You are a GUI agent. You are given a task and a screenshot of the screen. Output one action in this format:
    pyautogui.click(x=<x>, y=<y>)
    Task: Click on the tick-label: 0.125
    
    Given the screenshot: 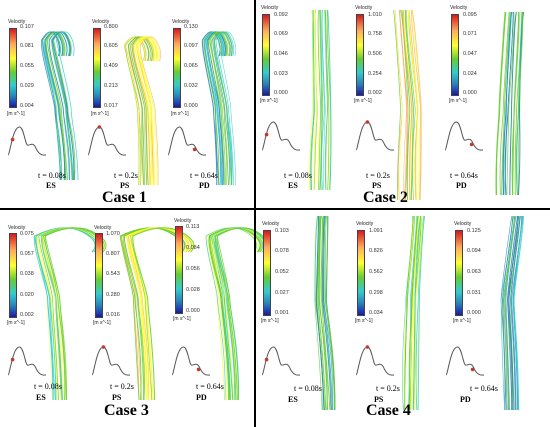 What is the action you would take?
    pyautogui.click(x=474, y=231)
    